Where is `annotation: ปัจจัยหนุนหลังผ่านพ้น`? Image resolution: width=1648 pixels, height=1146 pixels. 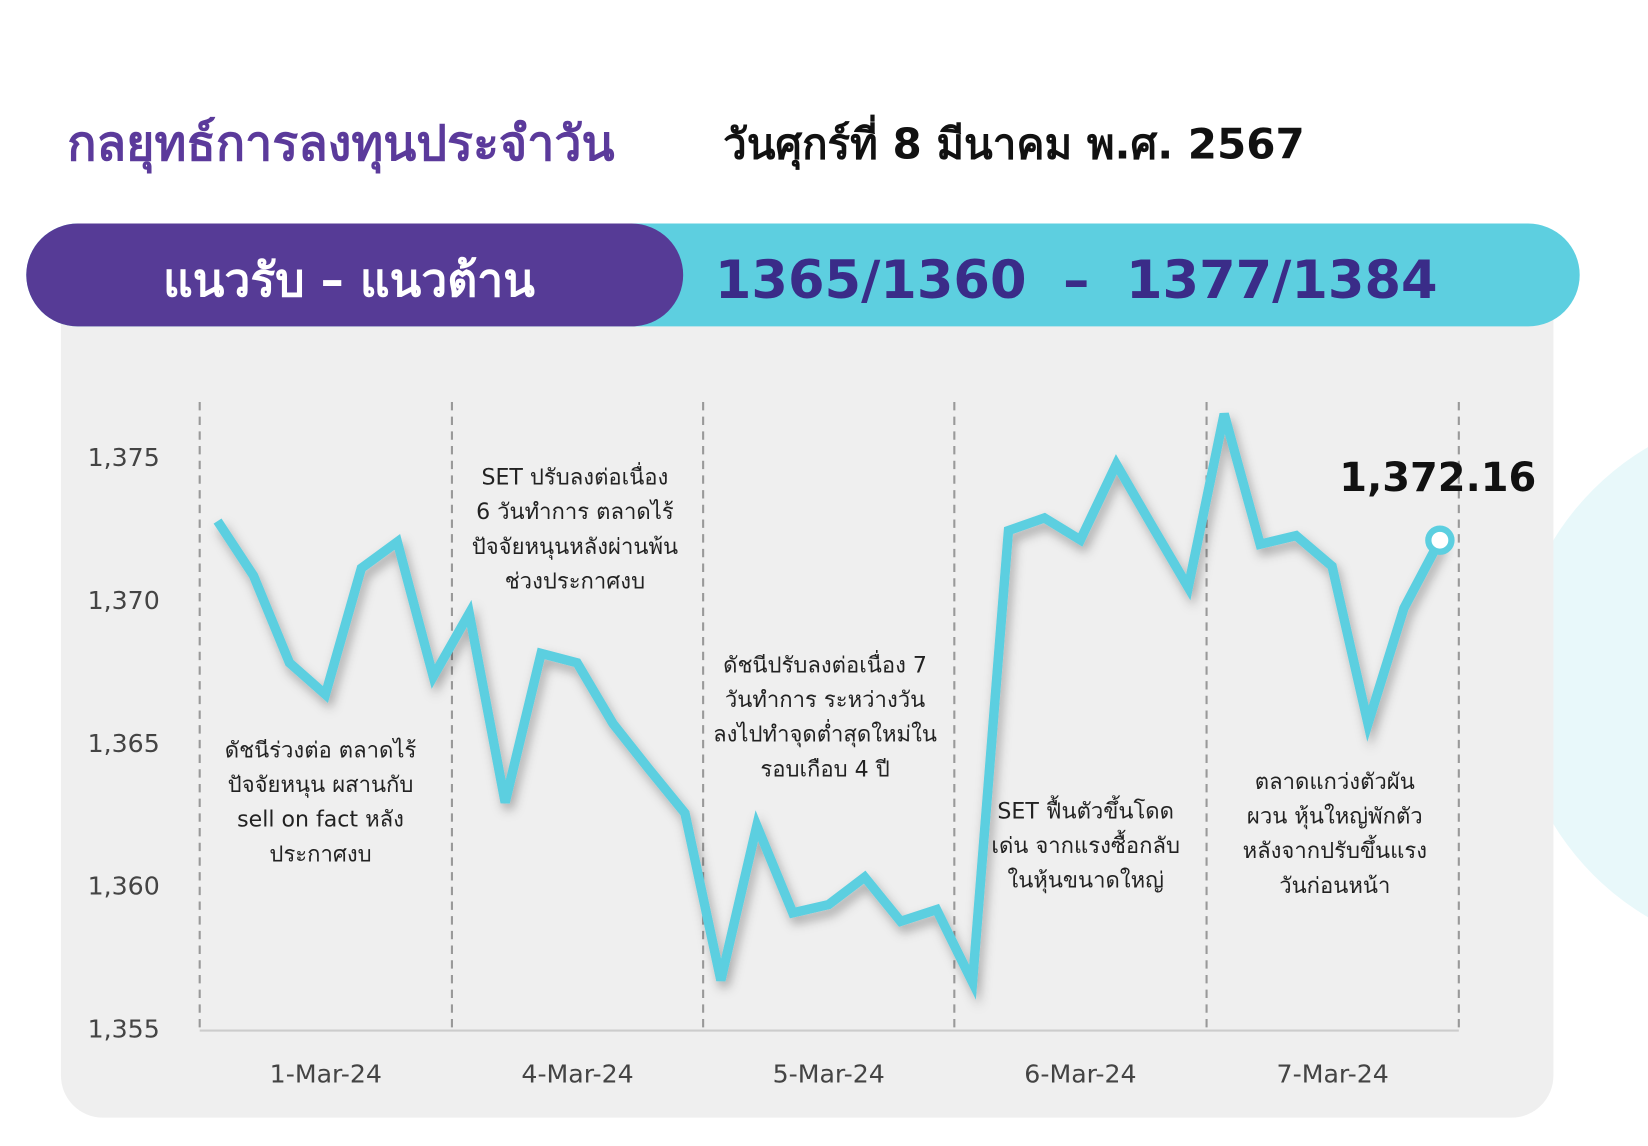
annotation: ปัจจัยหนุนหลังผ่านพ้น is located at coordinates (575, 547).